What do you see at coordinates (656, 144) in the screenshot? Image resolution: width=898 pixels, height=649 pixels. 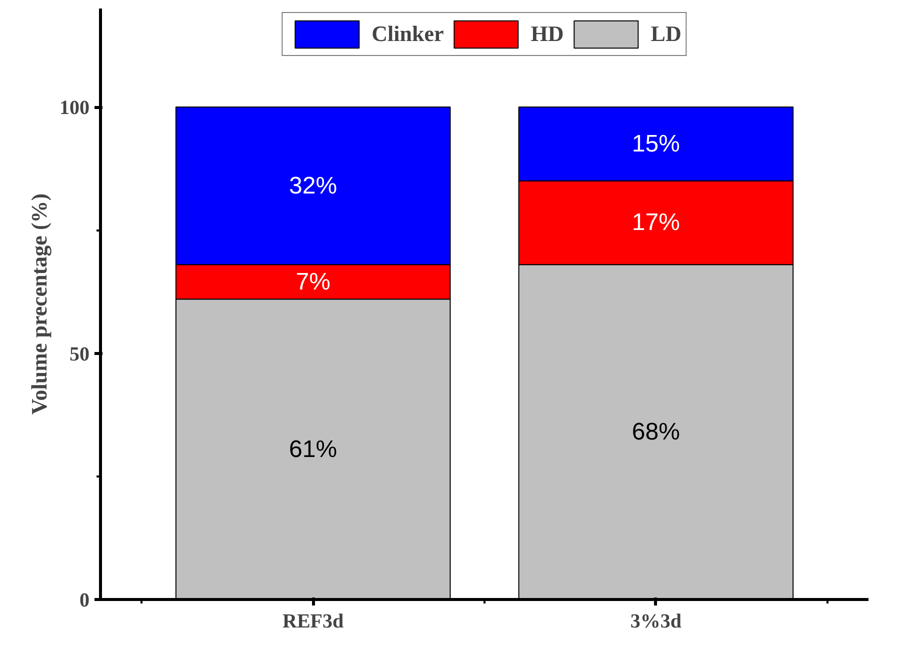 I see `data-label: 15%` at bounding box center [656, 144].